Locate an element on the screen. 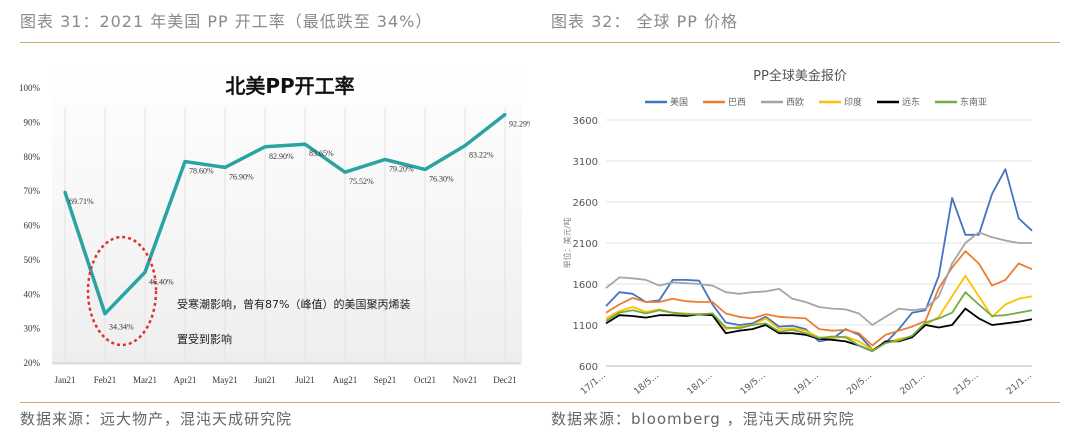 Image resolution: width=1080 pixels, height=440 pixels. source-divider is located at coordinates (540, 402).